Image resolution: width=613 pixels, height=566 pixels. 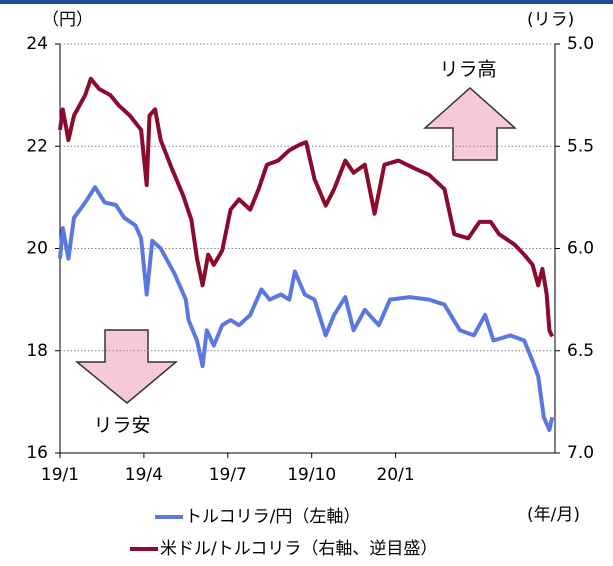 What do you see at coordinates (37, 44) in the screenshot?
I see `y-tick-label: 24` at bounding box center [37, 44].